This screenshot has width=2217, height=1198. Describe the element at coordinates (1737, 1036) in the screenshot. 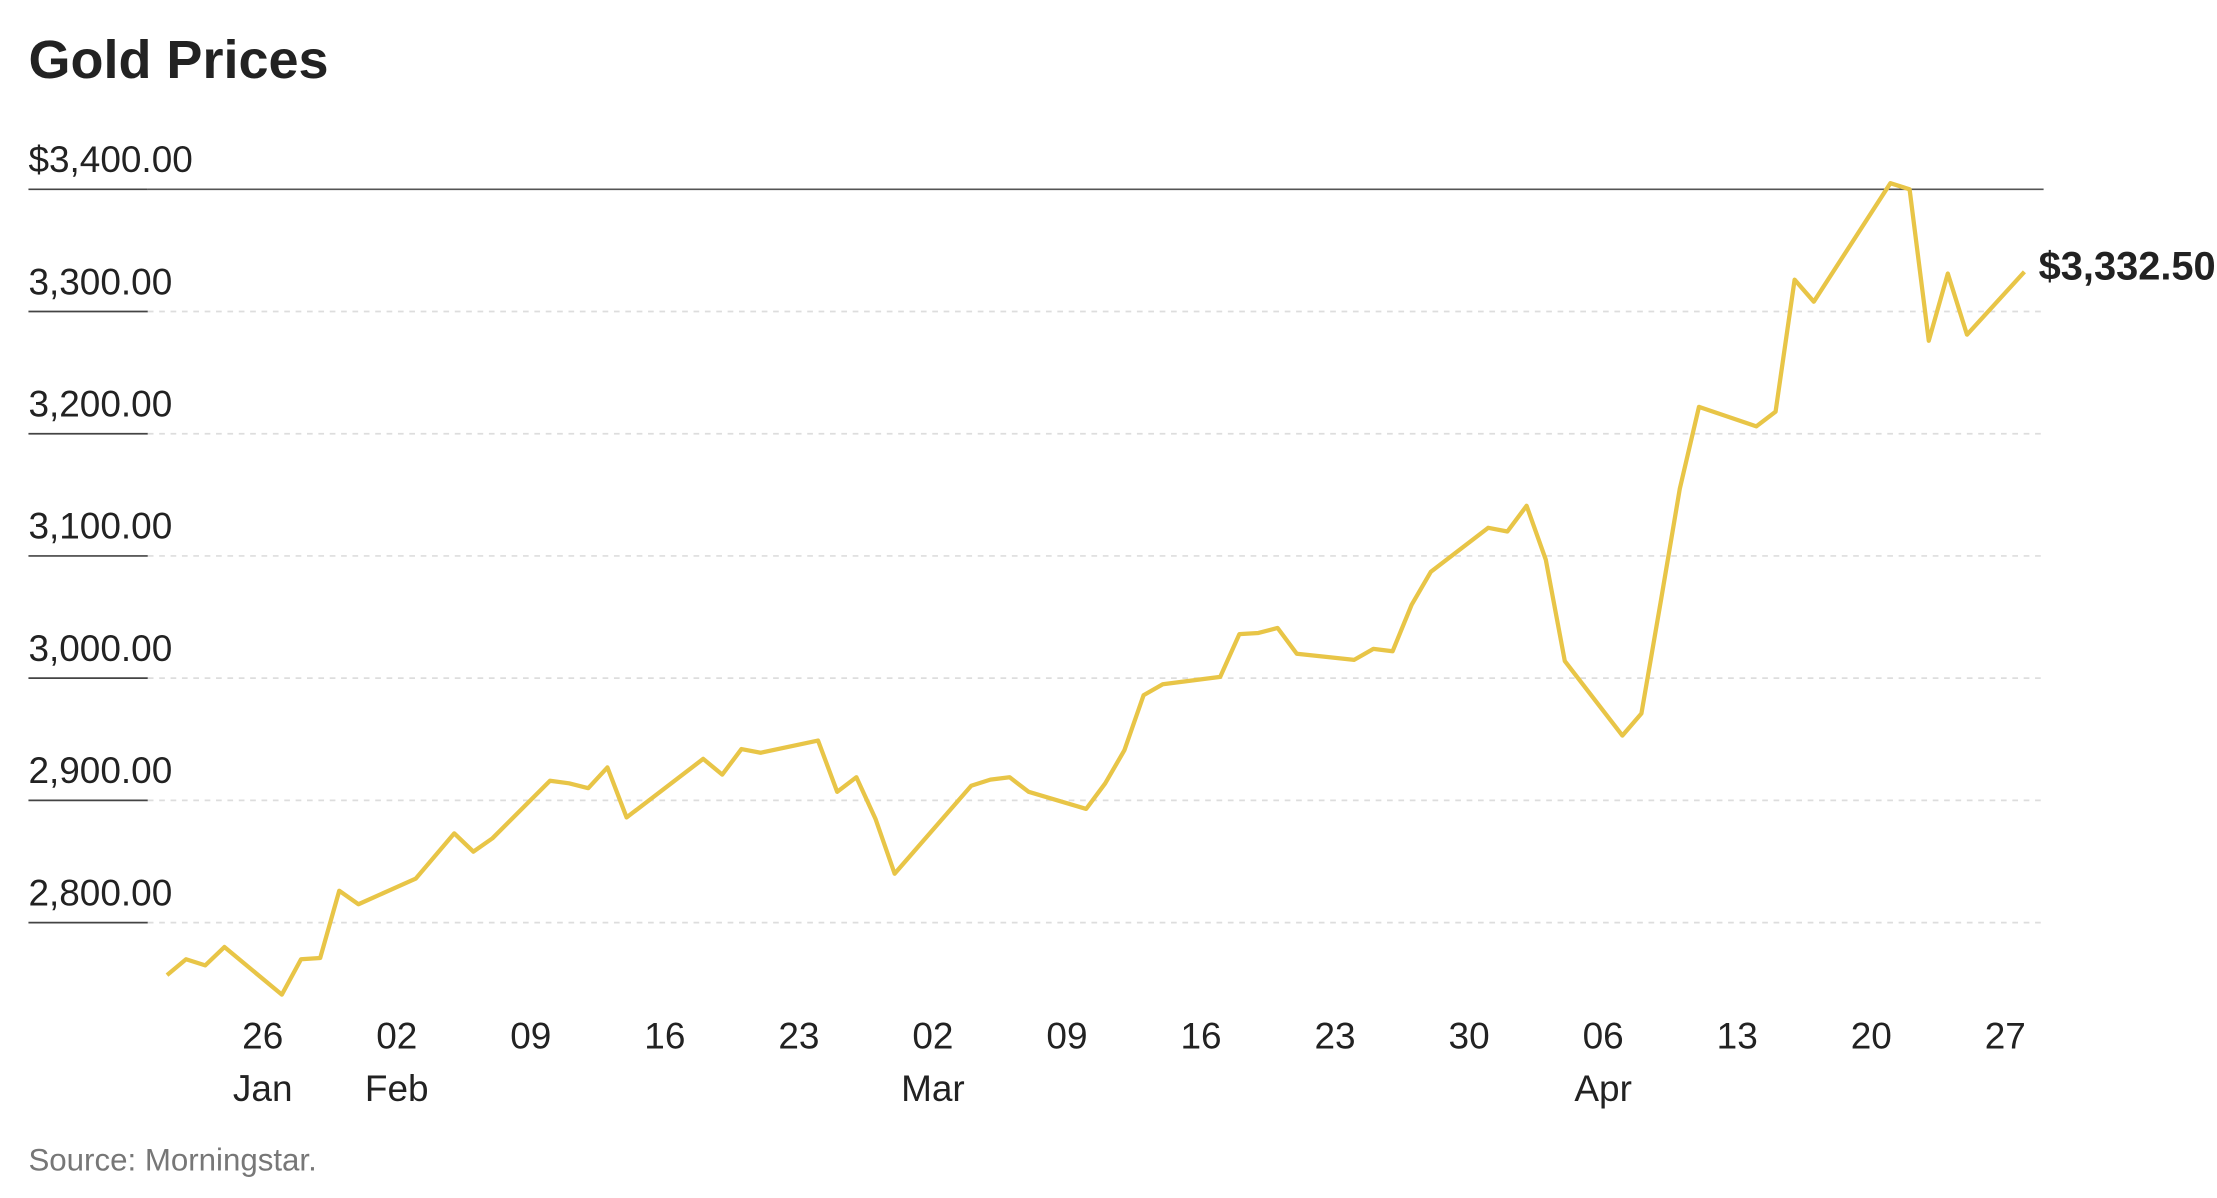

I see `x-tick-label: 13` at that location.